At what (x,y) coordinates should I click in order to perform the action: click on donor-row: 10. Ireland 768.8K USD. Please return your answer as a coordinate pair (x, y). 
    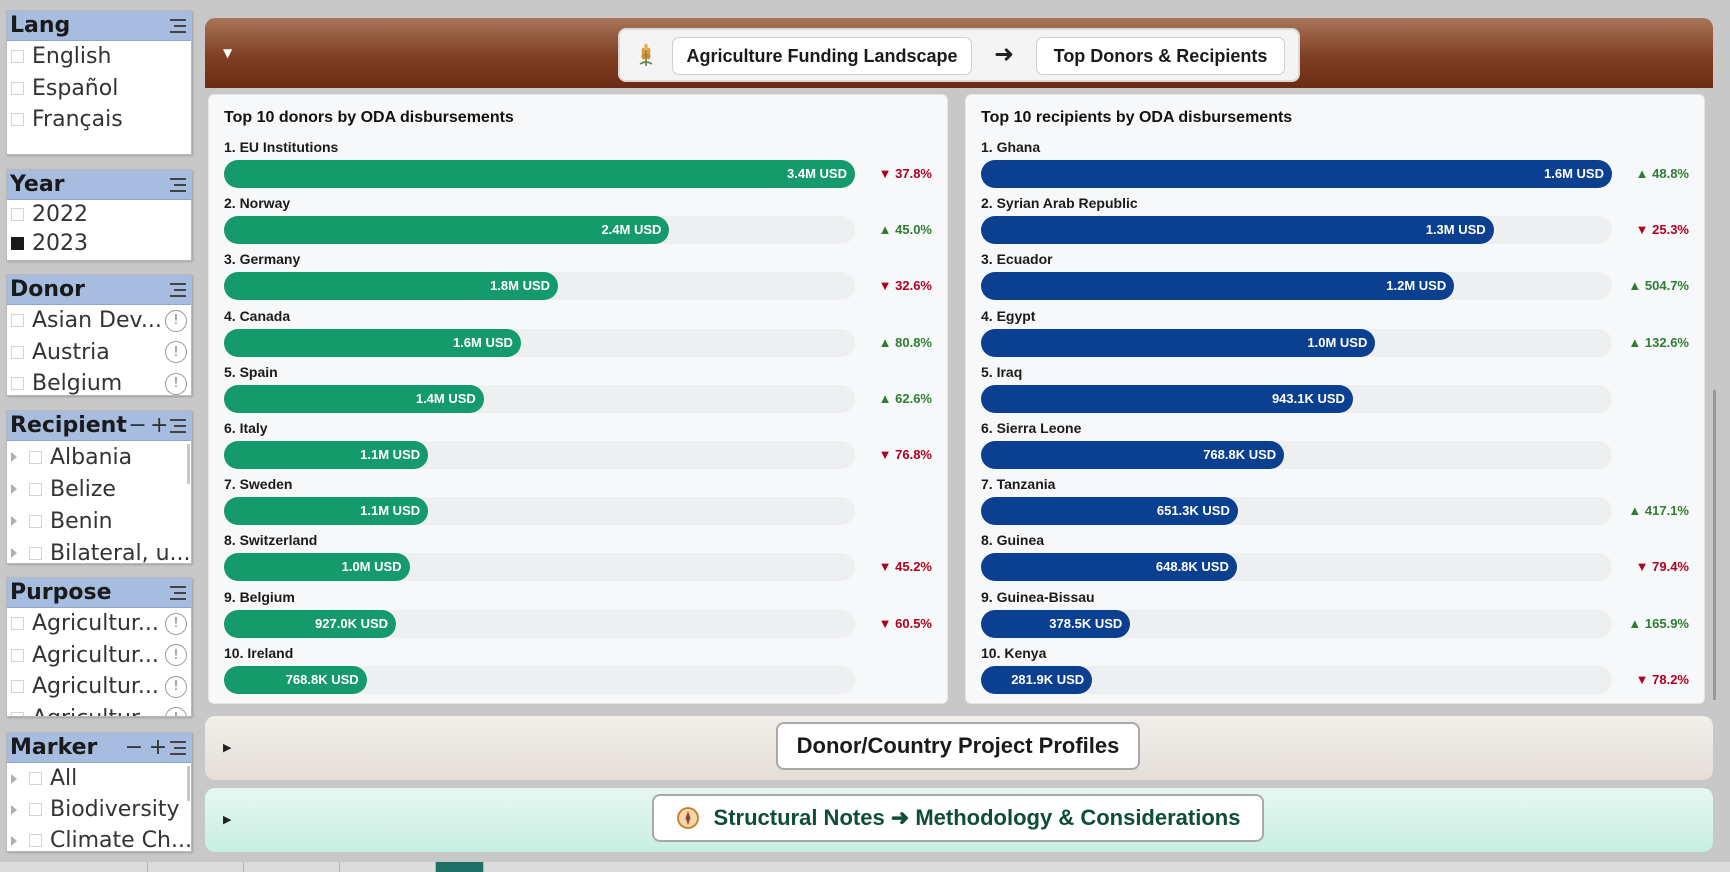
    Looking at the image, I should click on (584, 672).